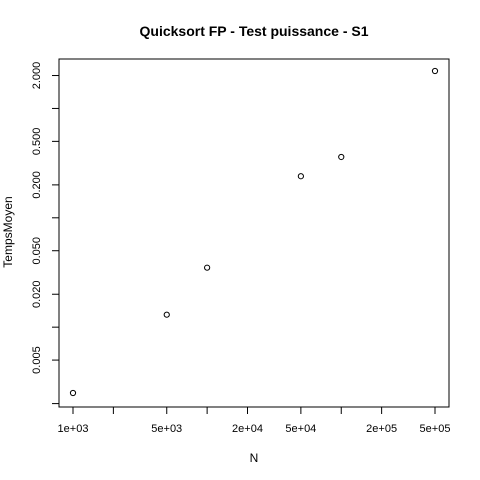 Image resolution: width=480 pixels, height=480 pixels. I want to click on y-tick-label: 2.000, so click(37, 76).